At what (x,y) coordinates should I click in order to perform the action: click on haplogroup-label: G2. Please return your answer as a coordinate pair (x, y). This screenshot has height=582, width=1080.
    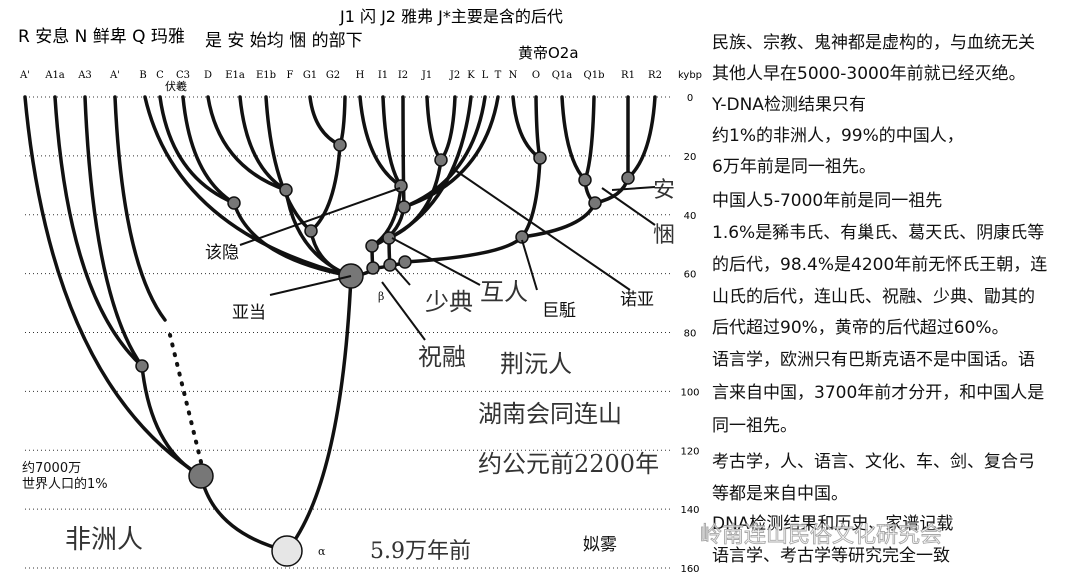
    Looking at the image, I should click on (333, 75).